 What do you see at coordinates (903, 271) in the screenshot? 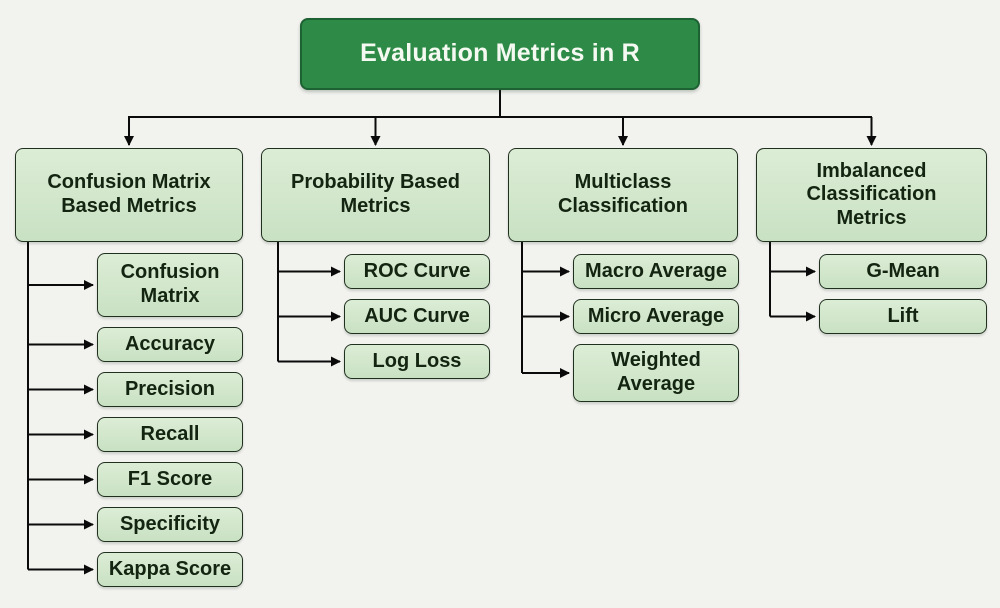
I see `node-leaf-g-mean: G-Mean` at bounding box center [903, 271].